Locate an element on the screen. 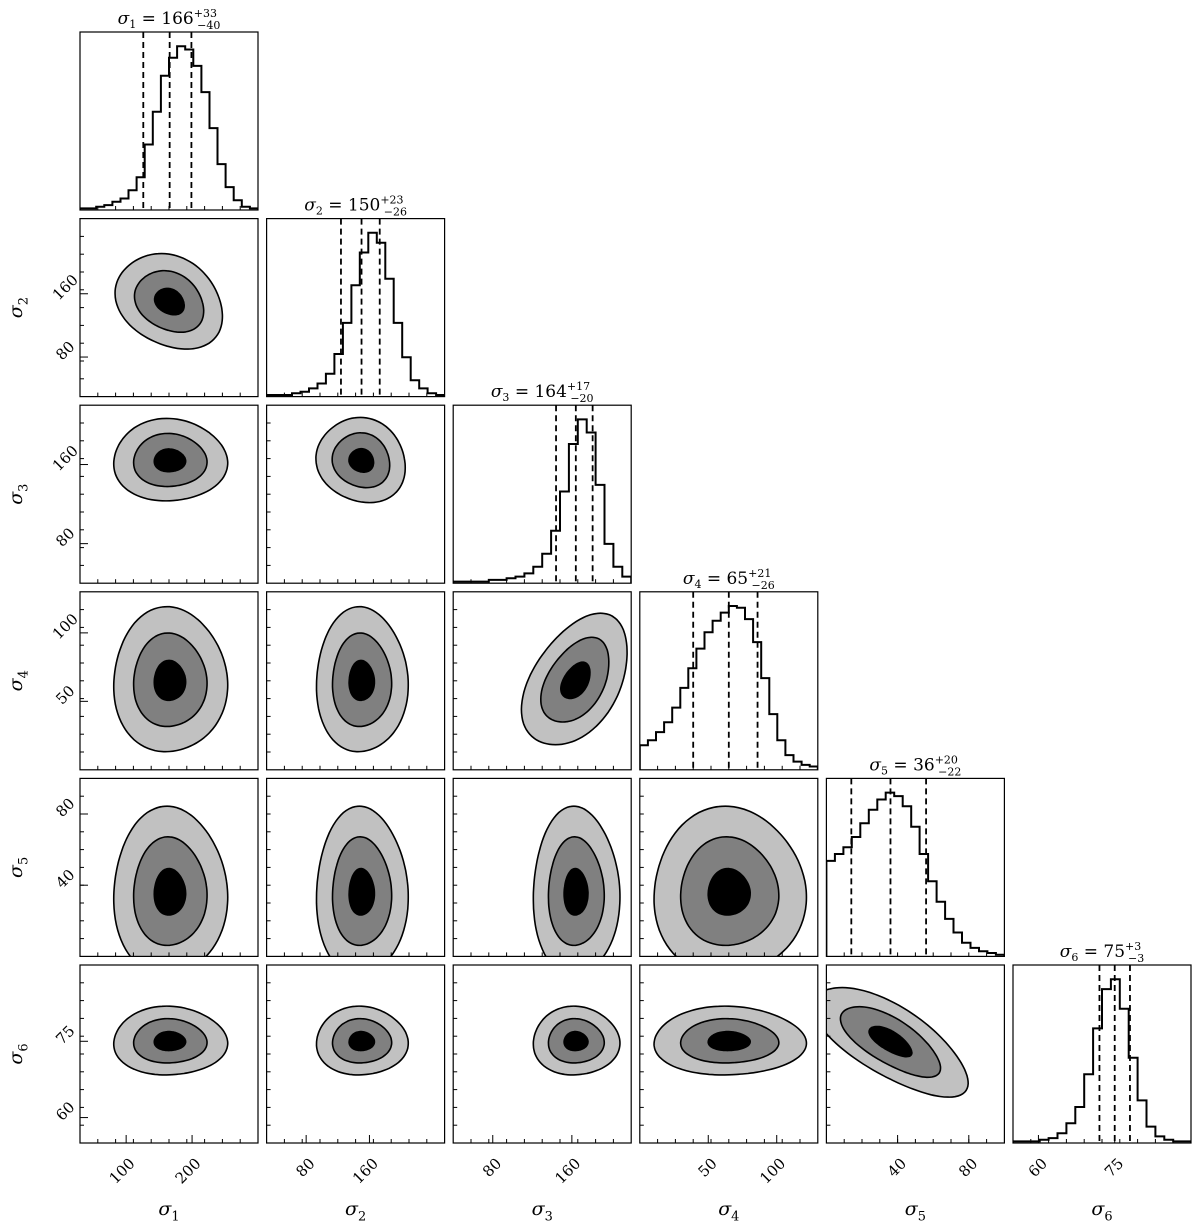 The height and width of the screenshot is (1228, 1200). contour-inner-σ3-σ2 is located at coordinates (361, 460).